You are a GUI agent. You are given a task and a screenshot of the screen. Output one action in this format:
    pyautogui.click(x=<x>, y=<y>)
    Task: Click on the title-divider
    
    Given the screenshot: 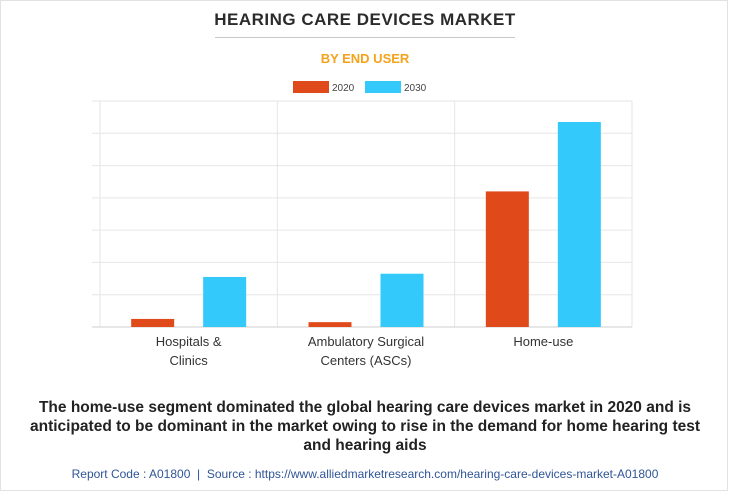 What is the action you would take?
    pyautogui.click(x=365, y=37)
    